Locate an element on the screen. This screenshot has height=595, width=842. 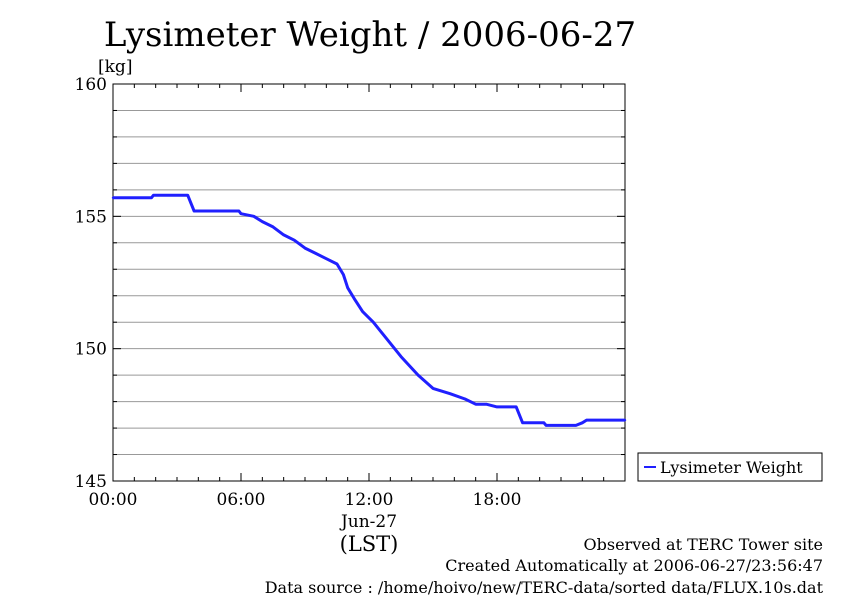
footer-observed: Observed at TERC Tower site is located at coordinates (704, 544).